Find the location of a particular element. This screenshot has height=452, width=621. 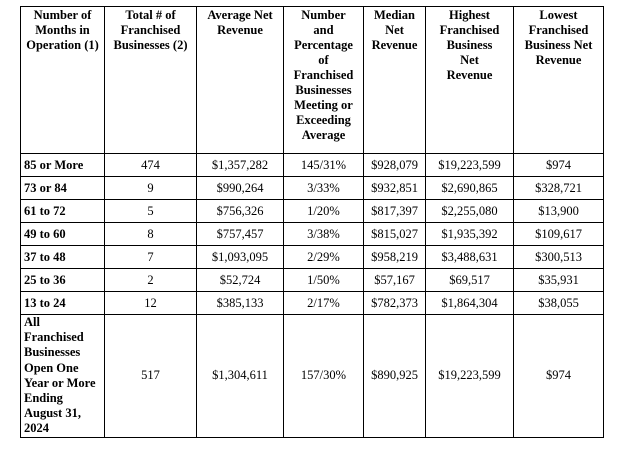

cell-meeting: 3/33% is located at coordinates (323, 188).